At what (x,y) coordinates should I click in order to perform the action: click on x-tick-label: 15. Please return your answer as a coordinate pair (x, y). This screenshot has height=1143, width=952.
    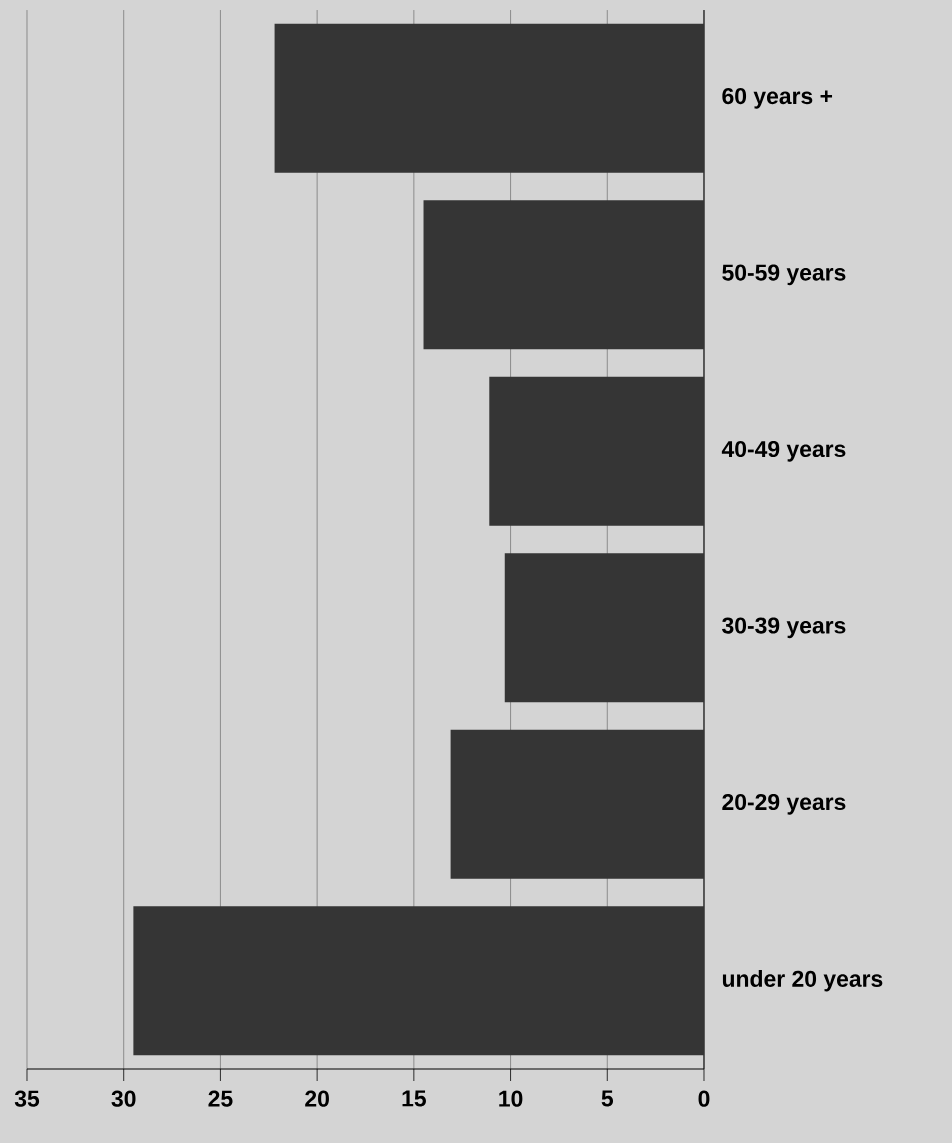
    Looking at the image, I should click on (414, 1098).